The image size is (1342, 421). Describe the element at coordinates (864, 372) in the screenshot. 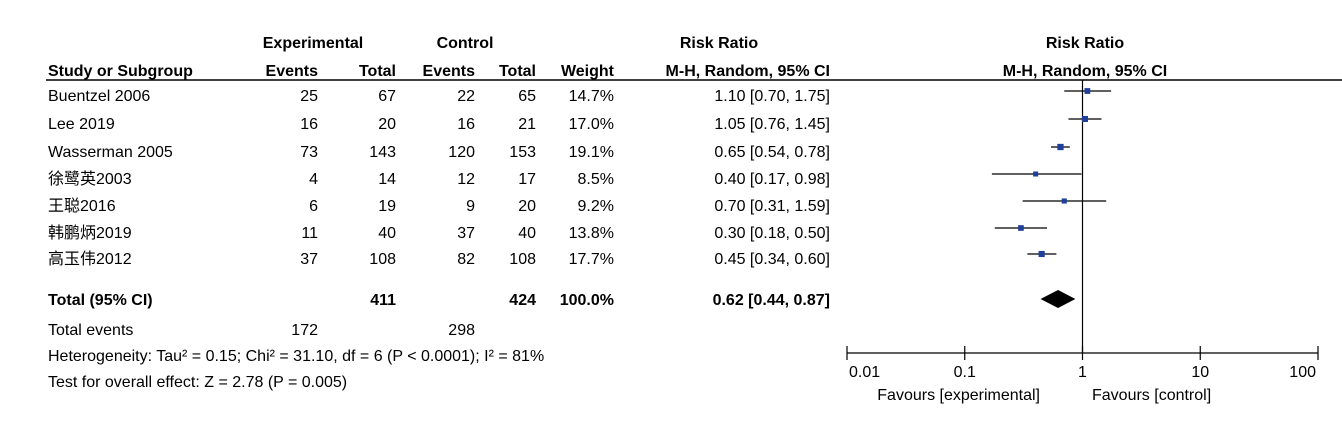

I see `x-tick-label: 0.01` at that location.